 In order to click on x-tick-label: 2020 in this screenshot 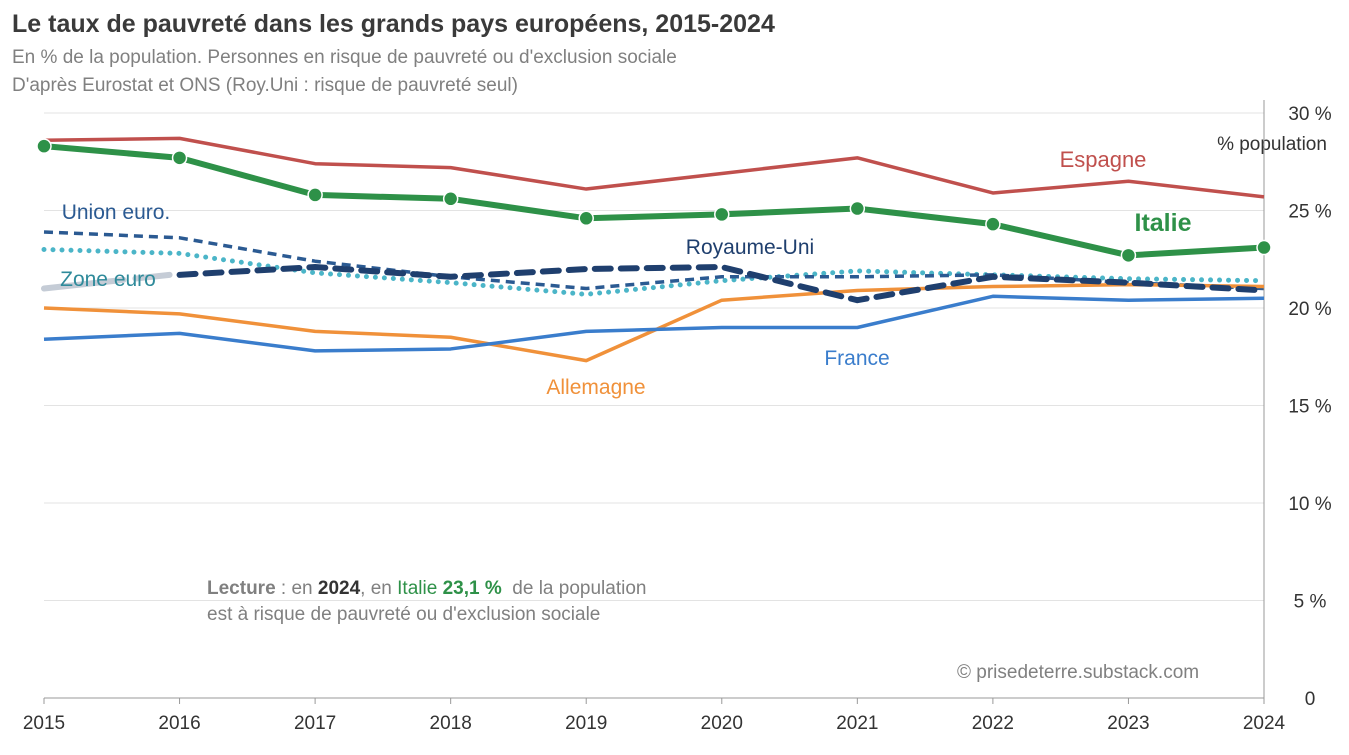, I will do `click(722, 723)`.